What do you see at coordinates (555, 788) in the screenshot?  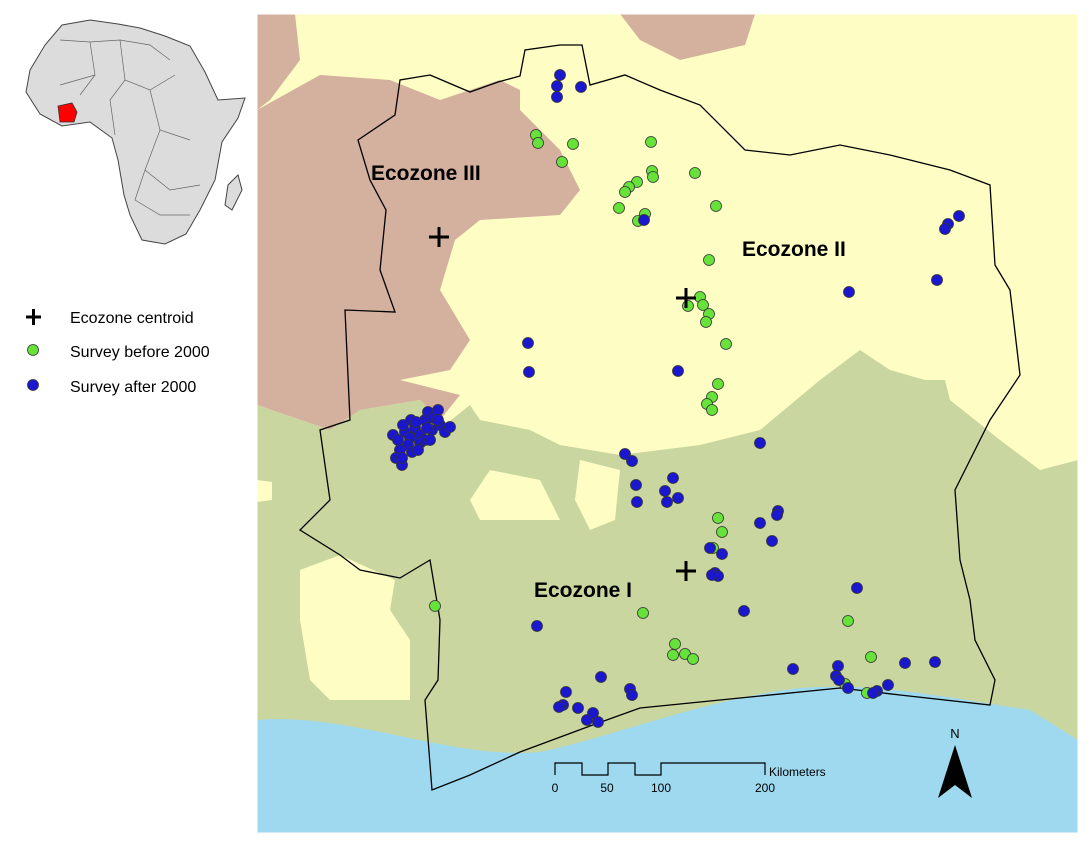 I see `scale-tick-label: 0` at bounding box center [555, 788].